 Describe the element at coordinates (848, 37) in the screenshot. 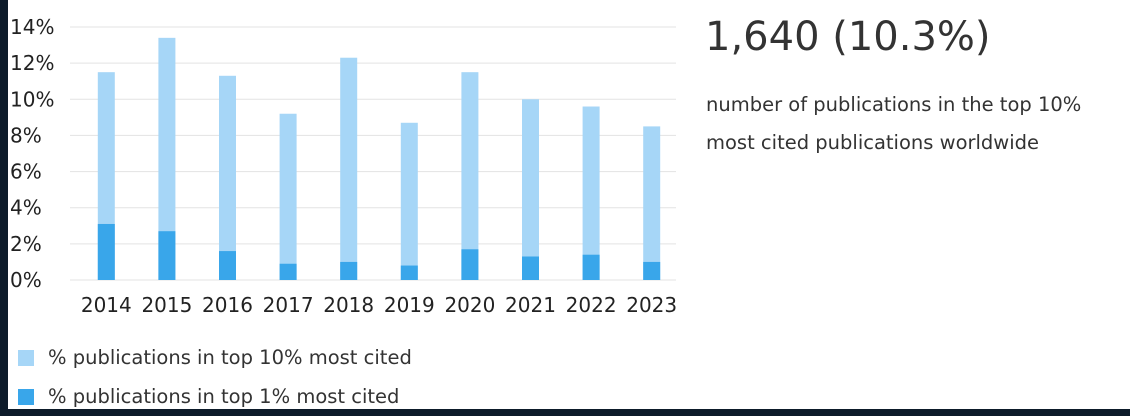

I see `stat-value: 1,640 (10.3%)` at that location.